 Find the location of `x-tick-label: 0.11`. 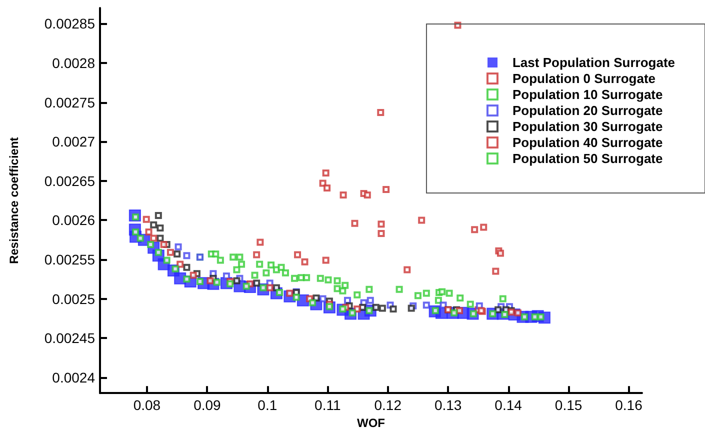

x-tick-label: 0.11 is located at coordinates (327, 405).